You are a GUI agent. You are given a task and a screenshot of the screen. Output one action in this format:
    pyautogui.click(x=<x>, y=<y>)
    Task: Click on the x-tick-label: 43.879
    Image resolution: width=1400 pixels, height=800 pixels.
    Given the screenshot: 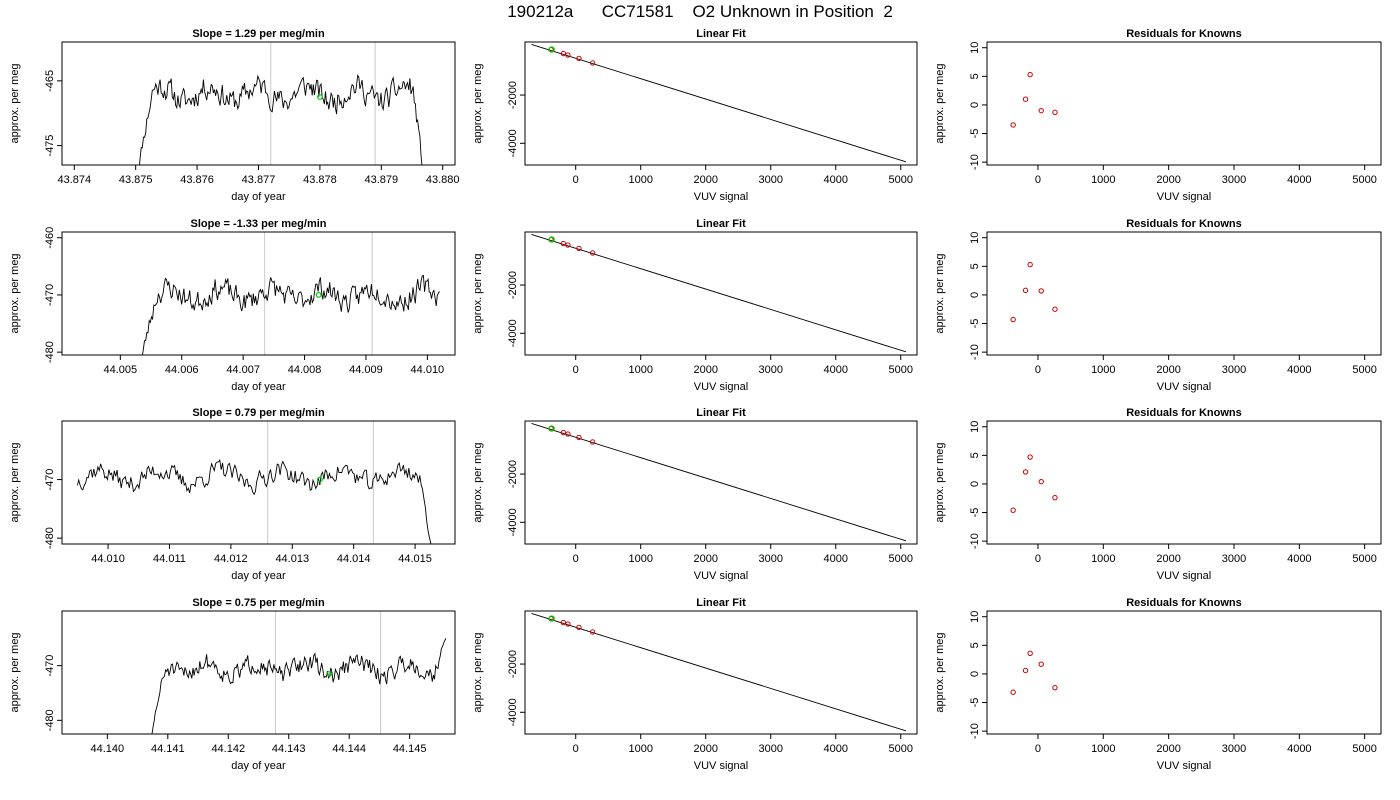 What is the action you would take?
    pyautogui.click(x=381, y=180)
    